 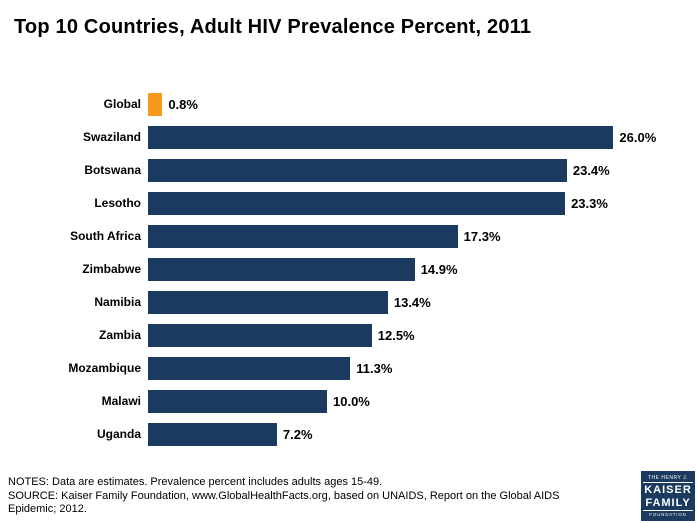 I want to click on logo-text-kaiser: KAISER, so click(x=668, y=490).